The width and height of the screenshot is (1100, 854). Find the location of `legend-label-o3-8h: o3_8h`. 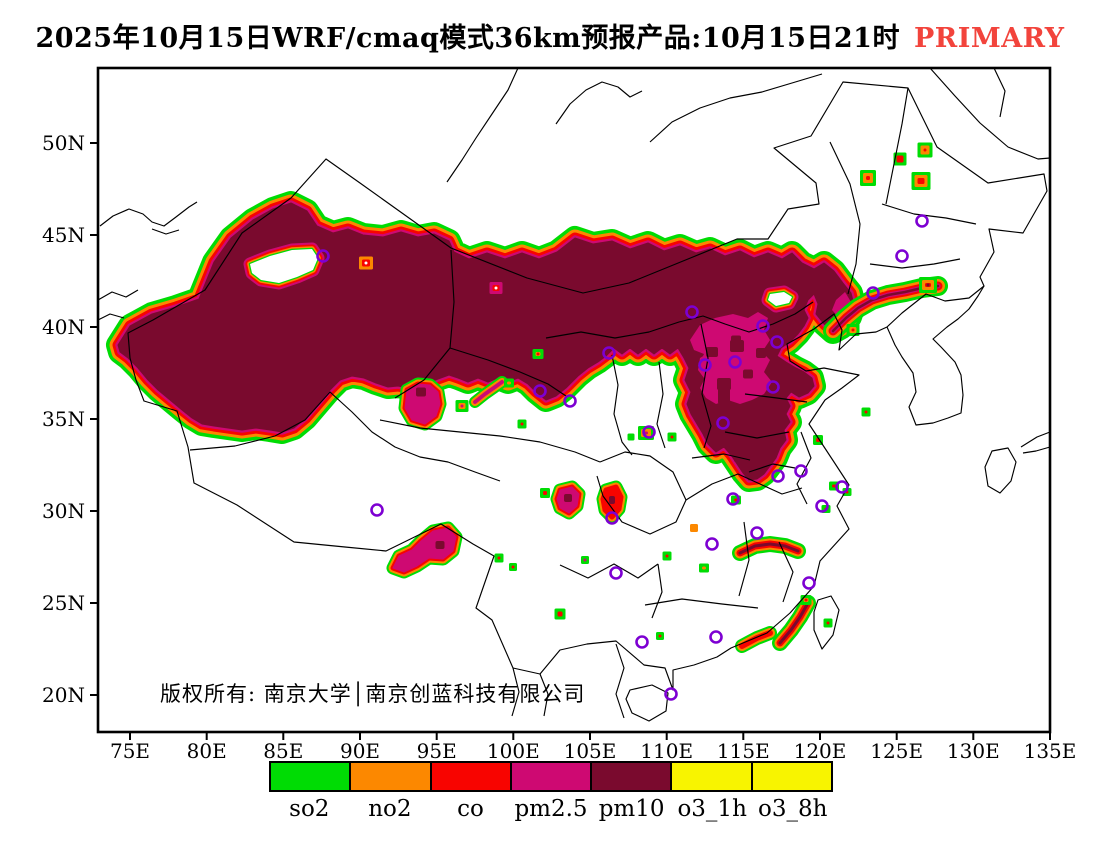

legend-label-o3-8h: o3_8h is located at coordinates (793, 809).